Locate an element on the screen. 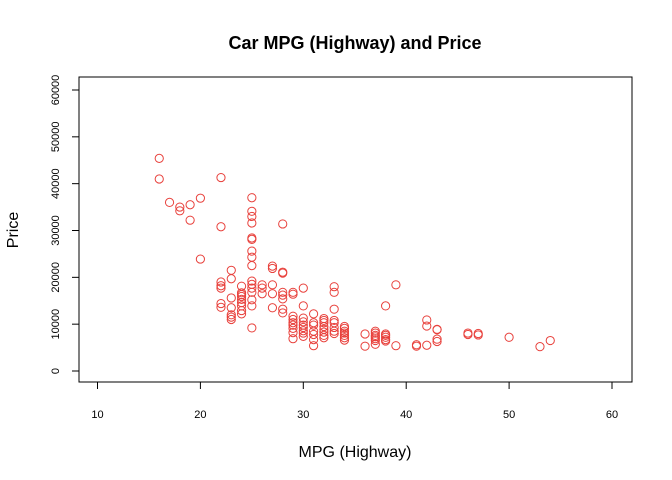  y-axis-tick-label: 60000 is located at coordinates (56, 90).